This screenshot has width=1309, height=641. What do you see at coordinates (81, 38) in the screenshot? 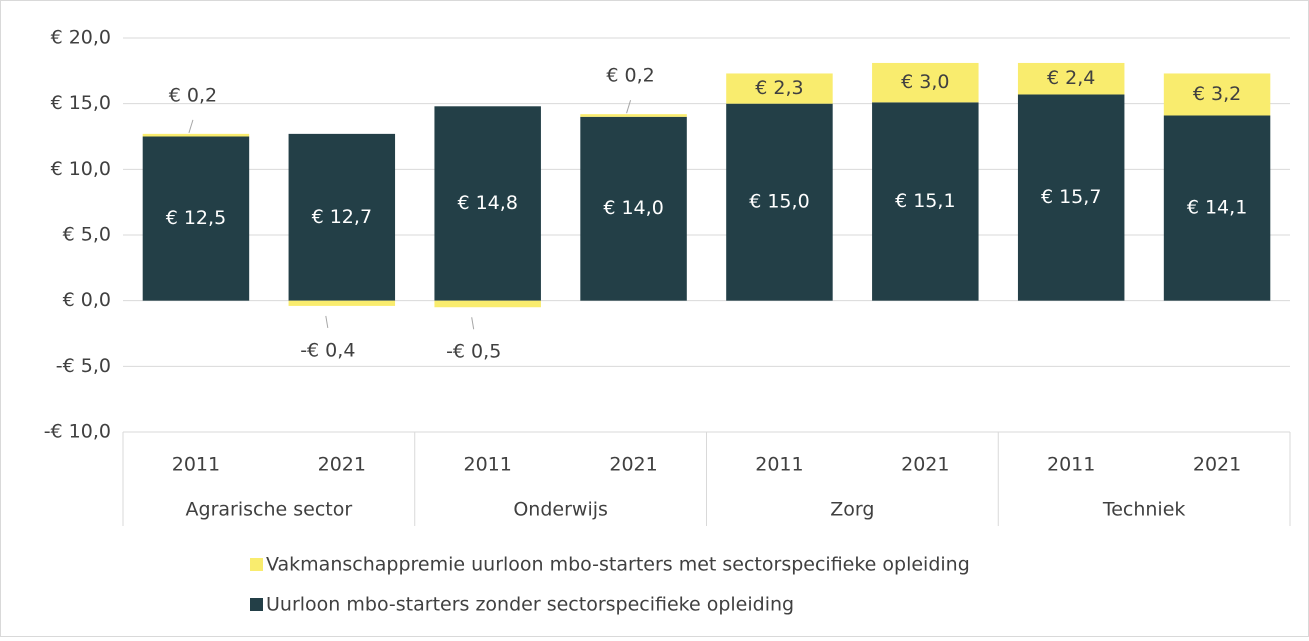
I see `y-tick-label: € 20,0` at bounding box center [81, 38].